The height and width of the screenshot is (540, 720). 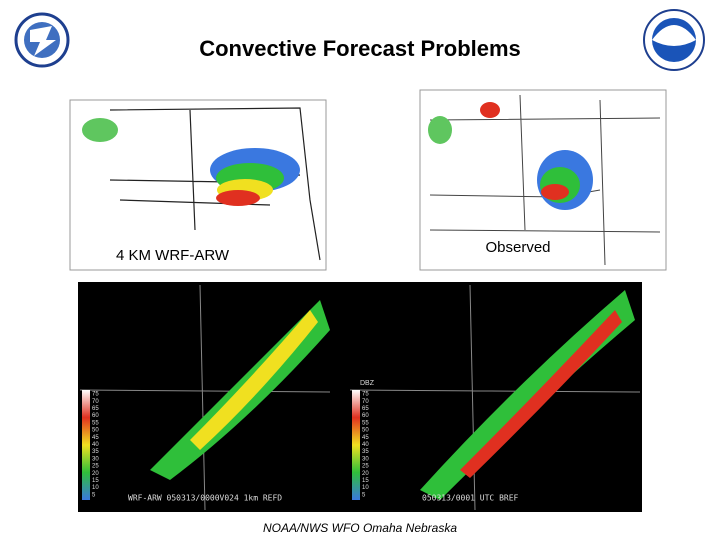 What do you see at coordinates (198, 185) in the screenshot?
I see `model-map: 4 KM WRF-ARW` at bounding box center [198, 185].